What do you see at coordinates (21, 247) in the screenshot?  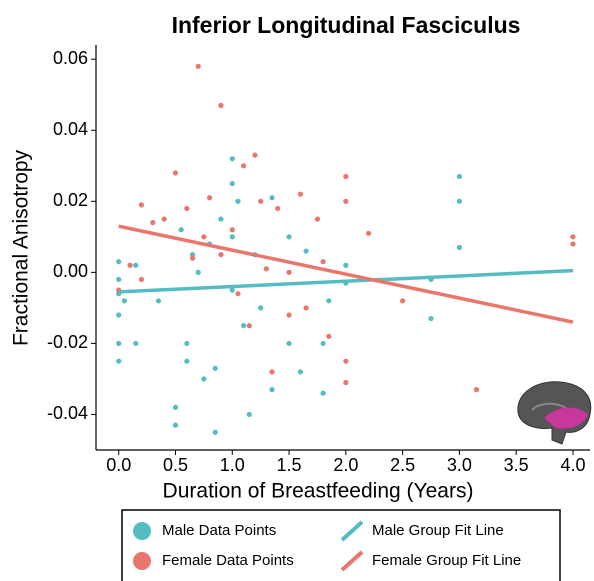 I see `y-axis-label: Fractional Anisotropy` at bounding box center [21, 247].